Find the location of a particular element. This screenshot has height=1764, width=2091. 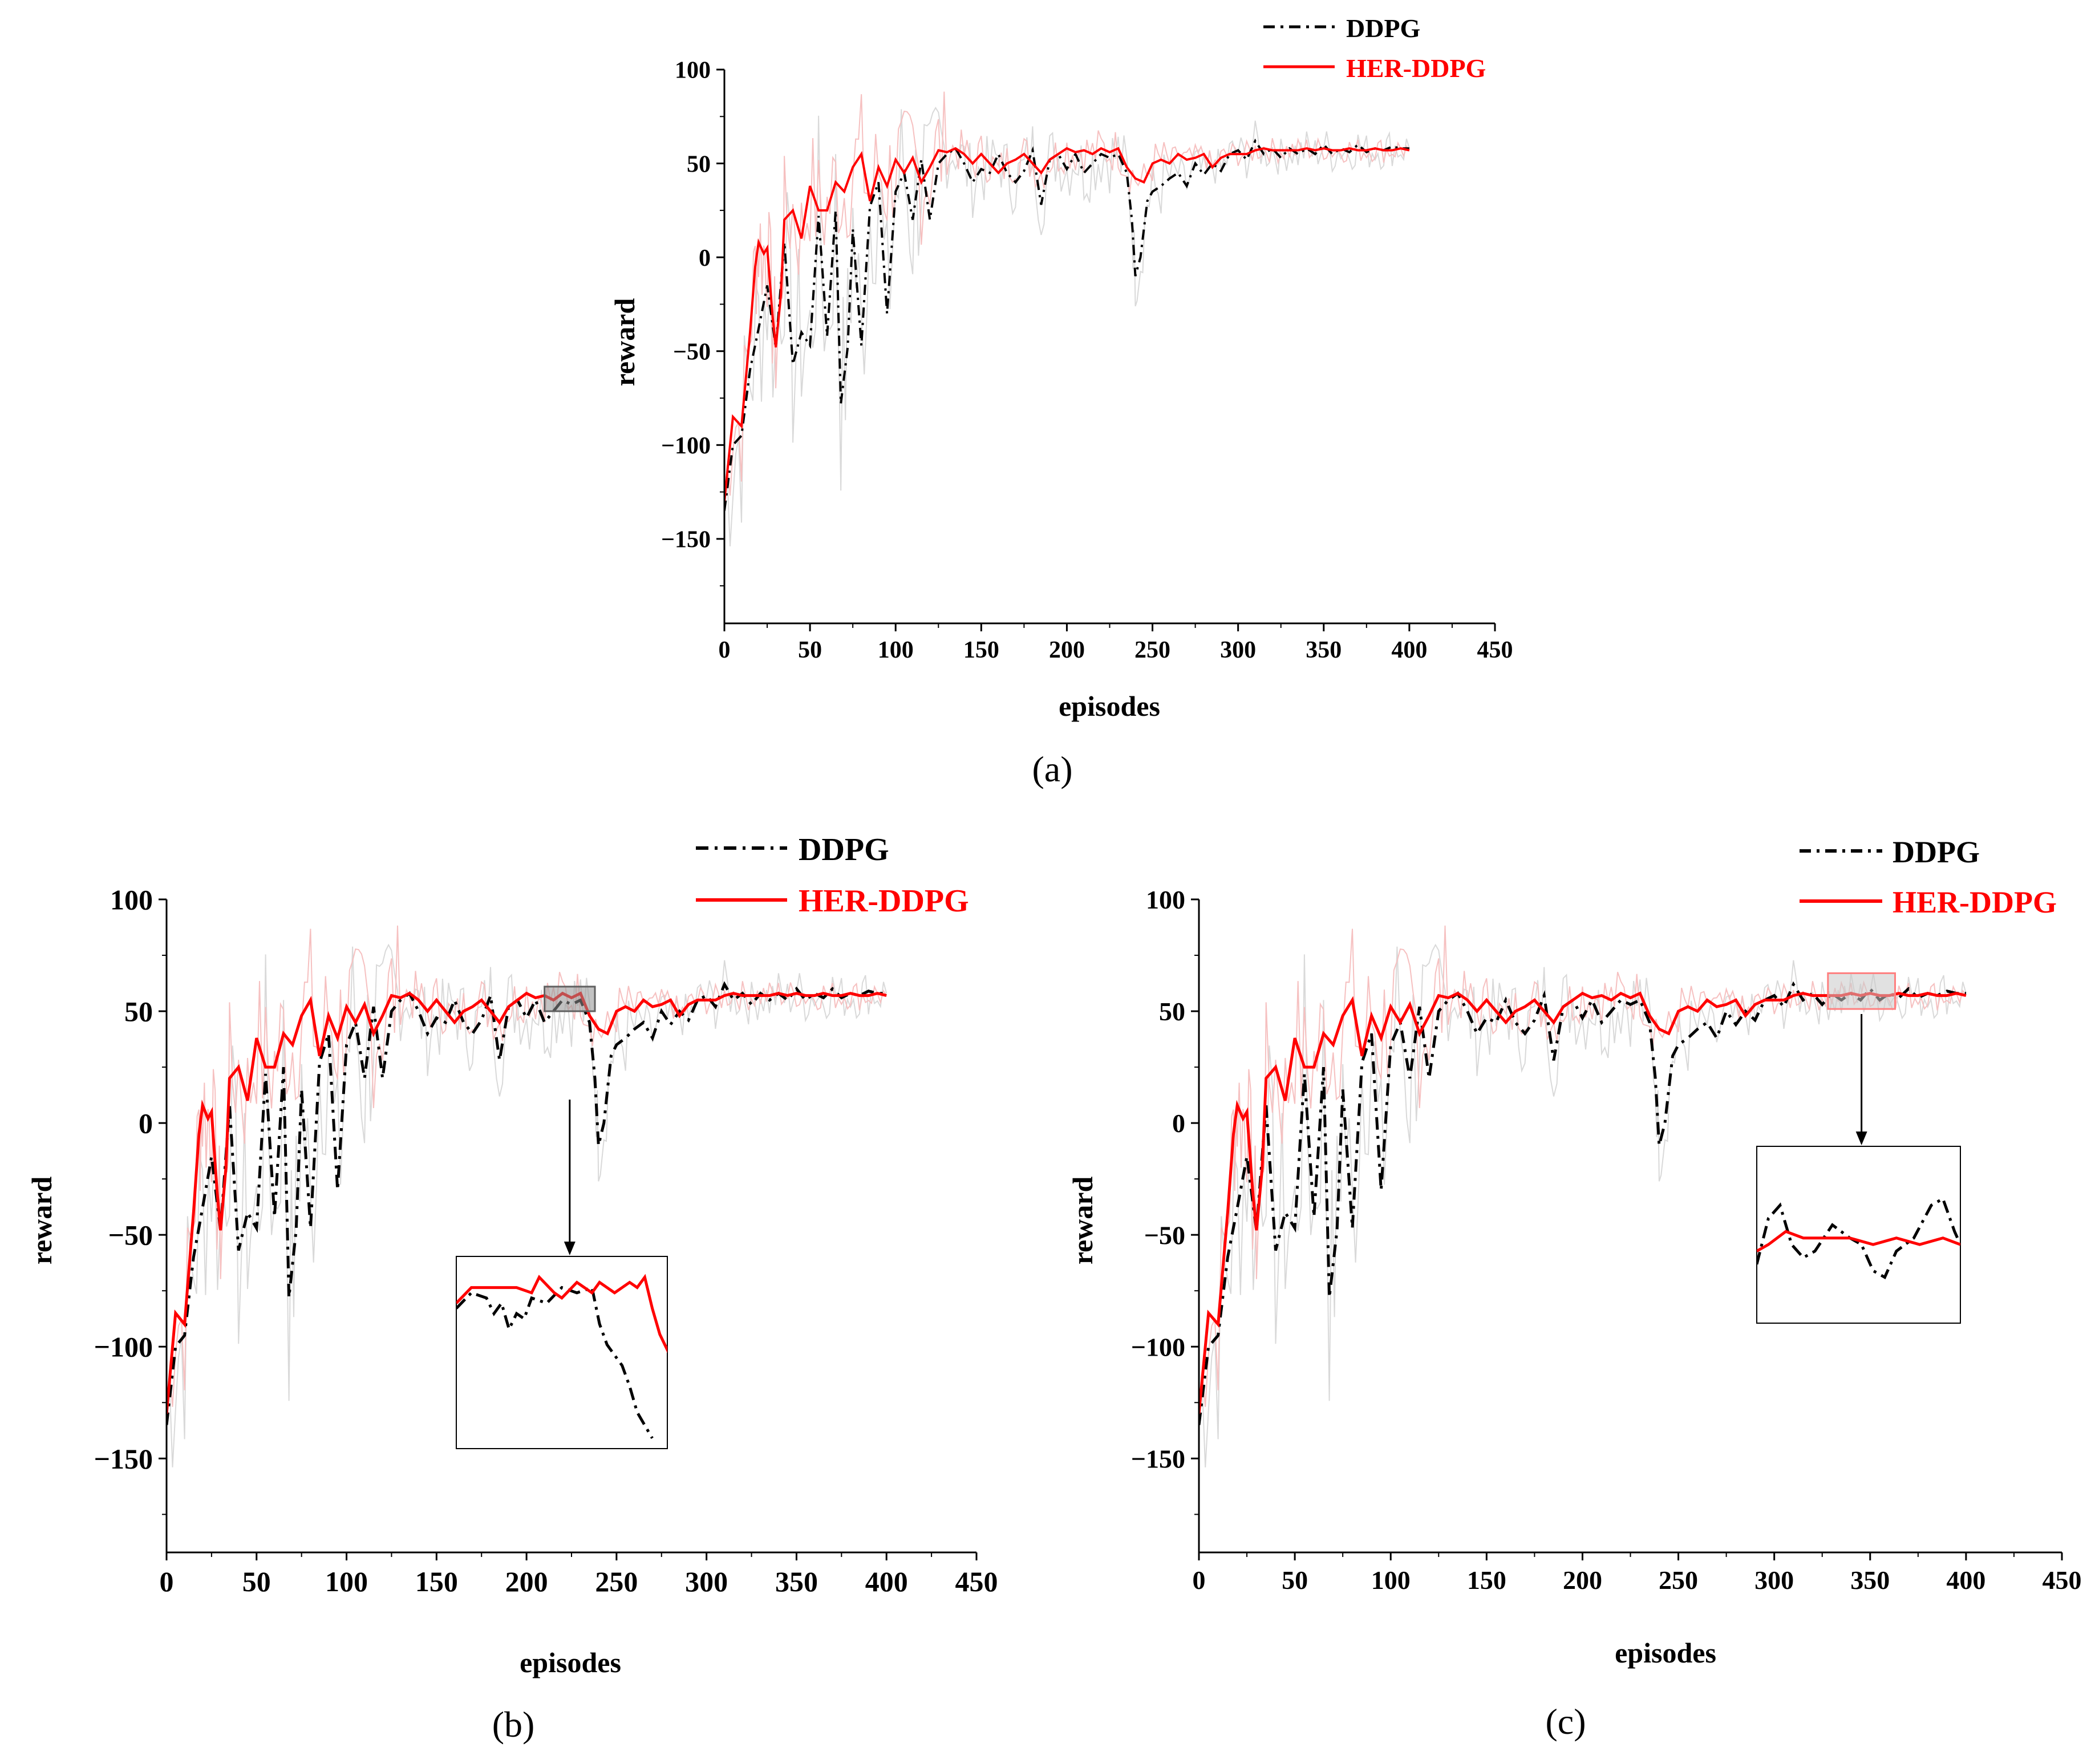

xlabel-c: episodes is located at coordinates (1665, 1653).